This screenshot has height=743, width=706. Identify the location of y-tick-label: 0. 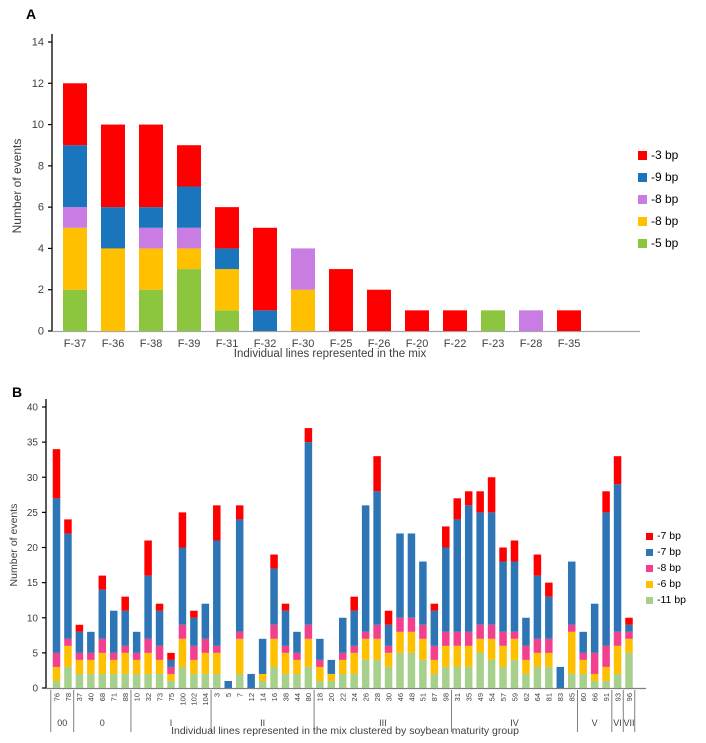
(41, 332).